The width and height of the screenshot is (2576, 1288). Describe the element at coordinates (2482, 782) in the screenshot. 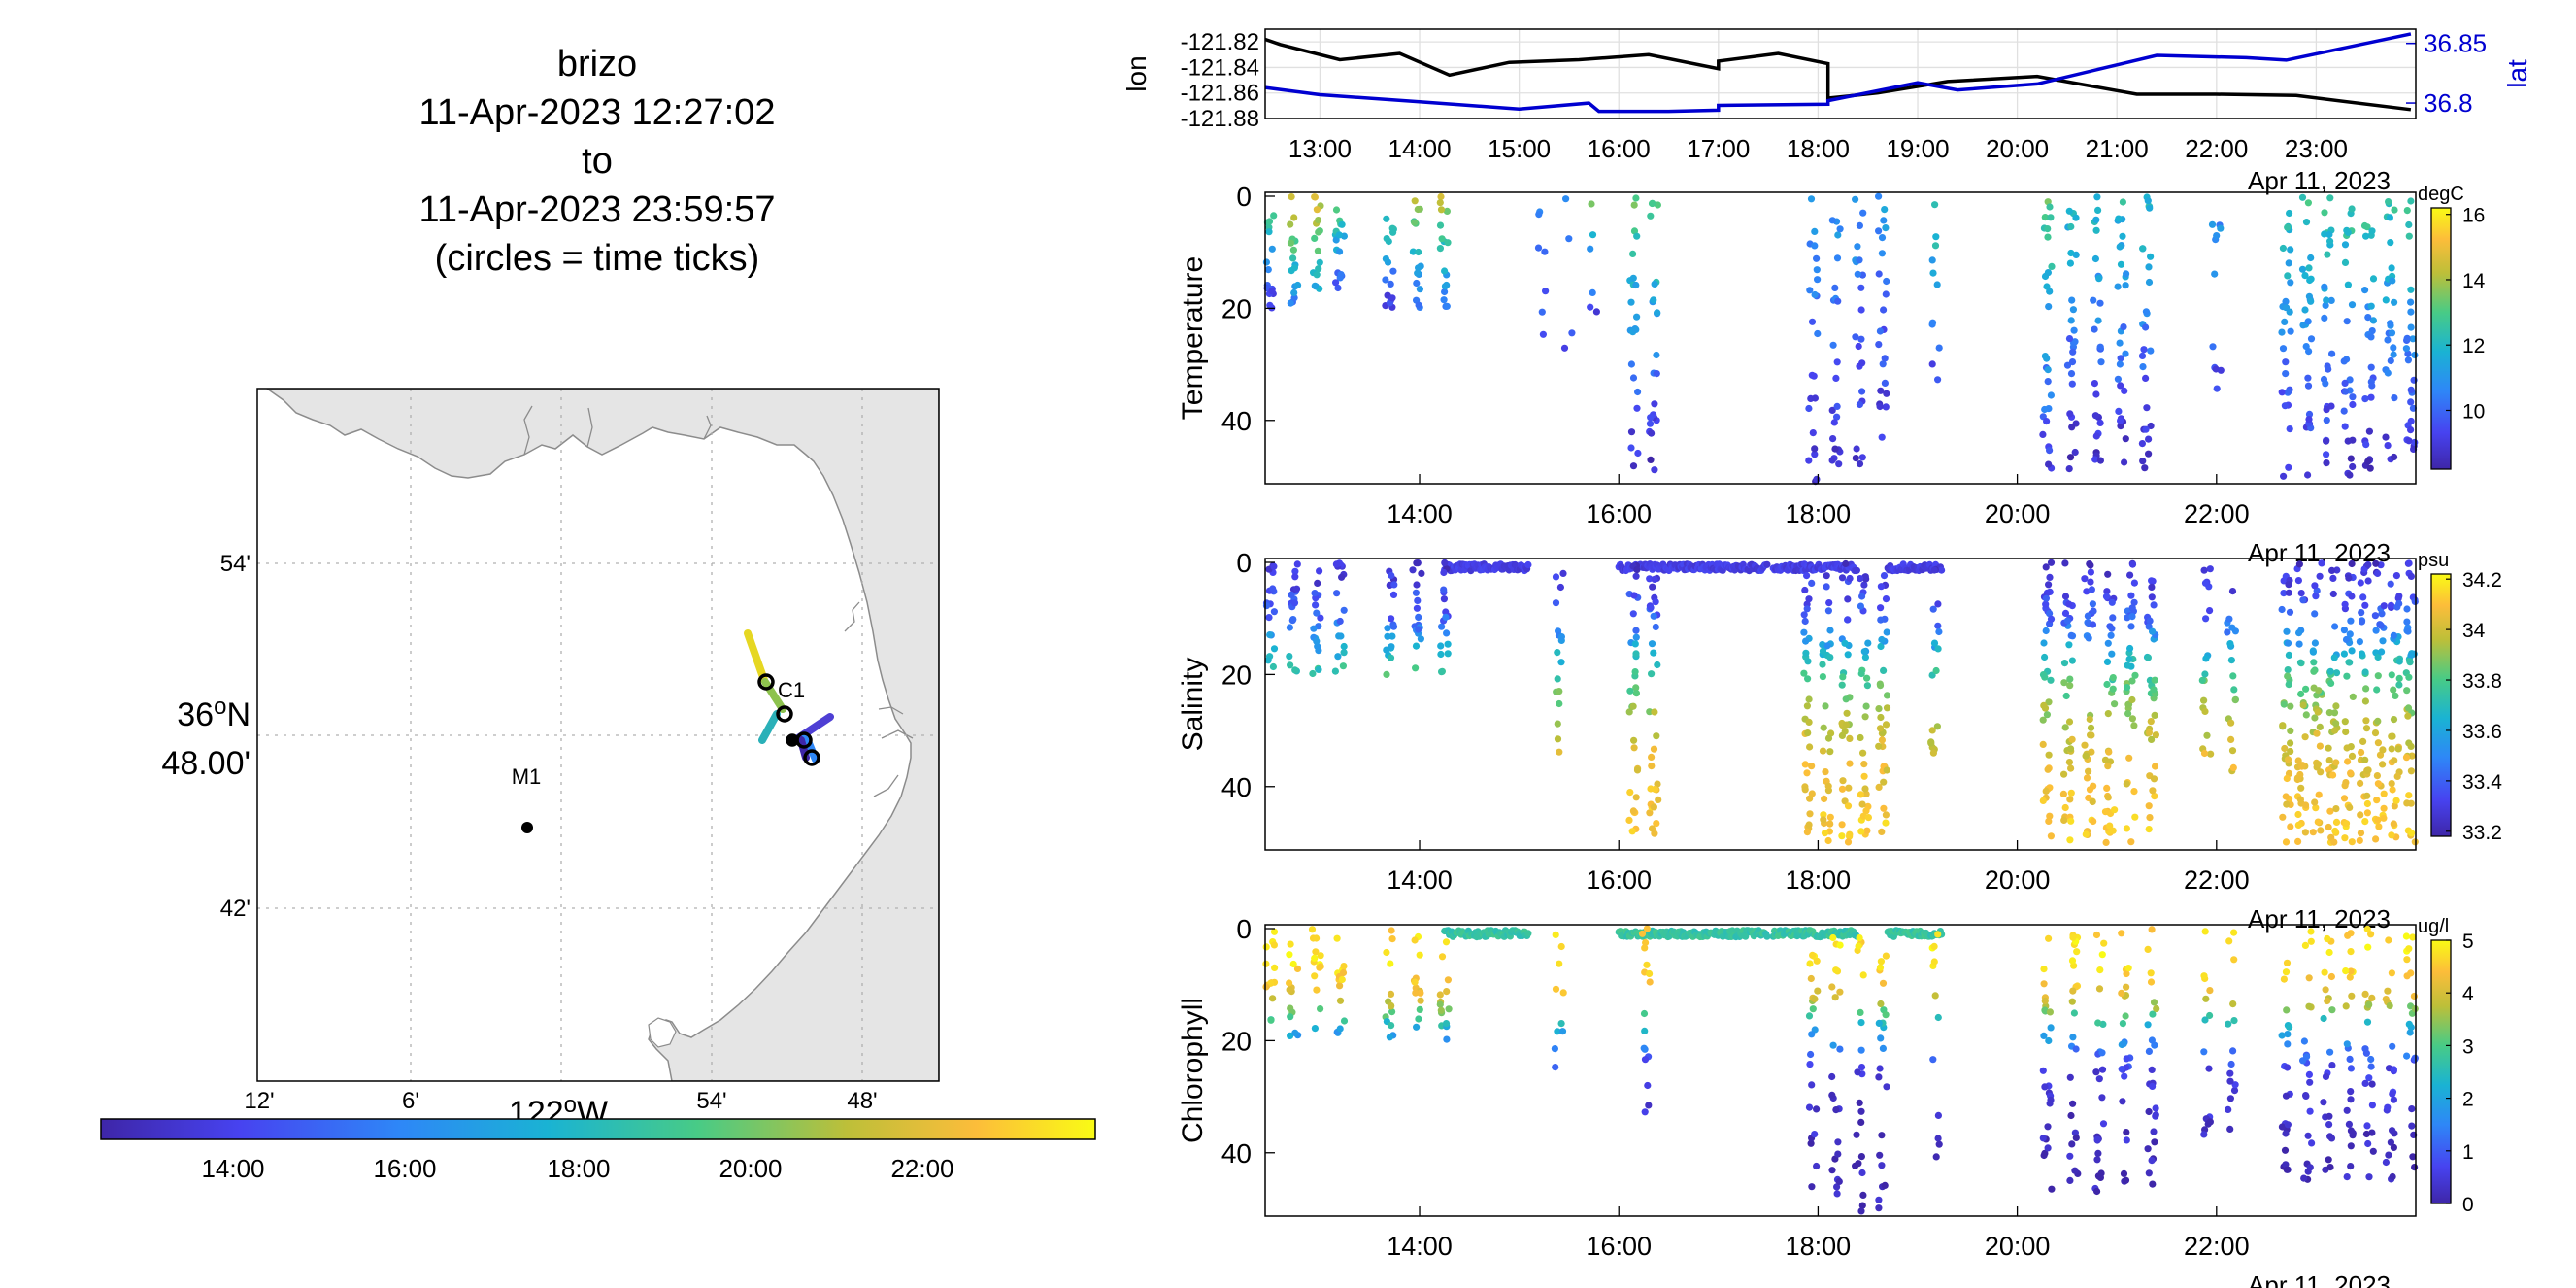

I see `colorbar-tick: 33.4` at that location.